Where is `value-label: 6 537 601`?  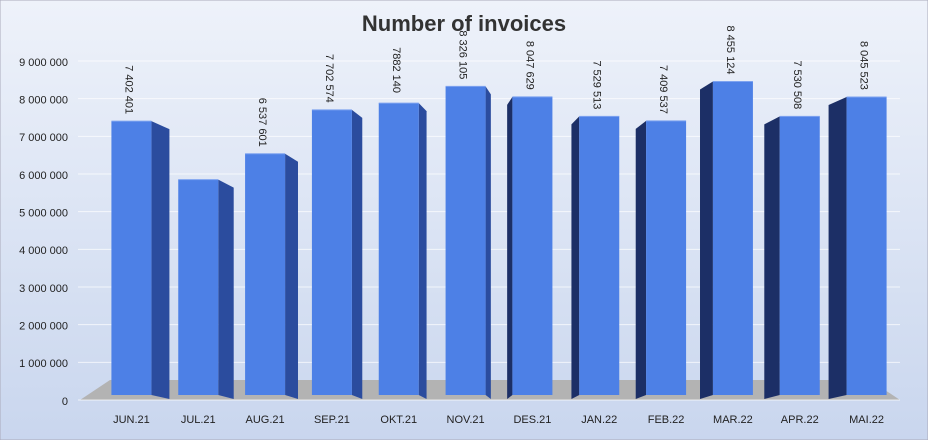 value-label: 6 537 601 is located at coordinates (262, 122).